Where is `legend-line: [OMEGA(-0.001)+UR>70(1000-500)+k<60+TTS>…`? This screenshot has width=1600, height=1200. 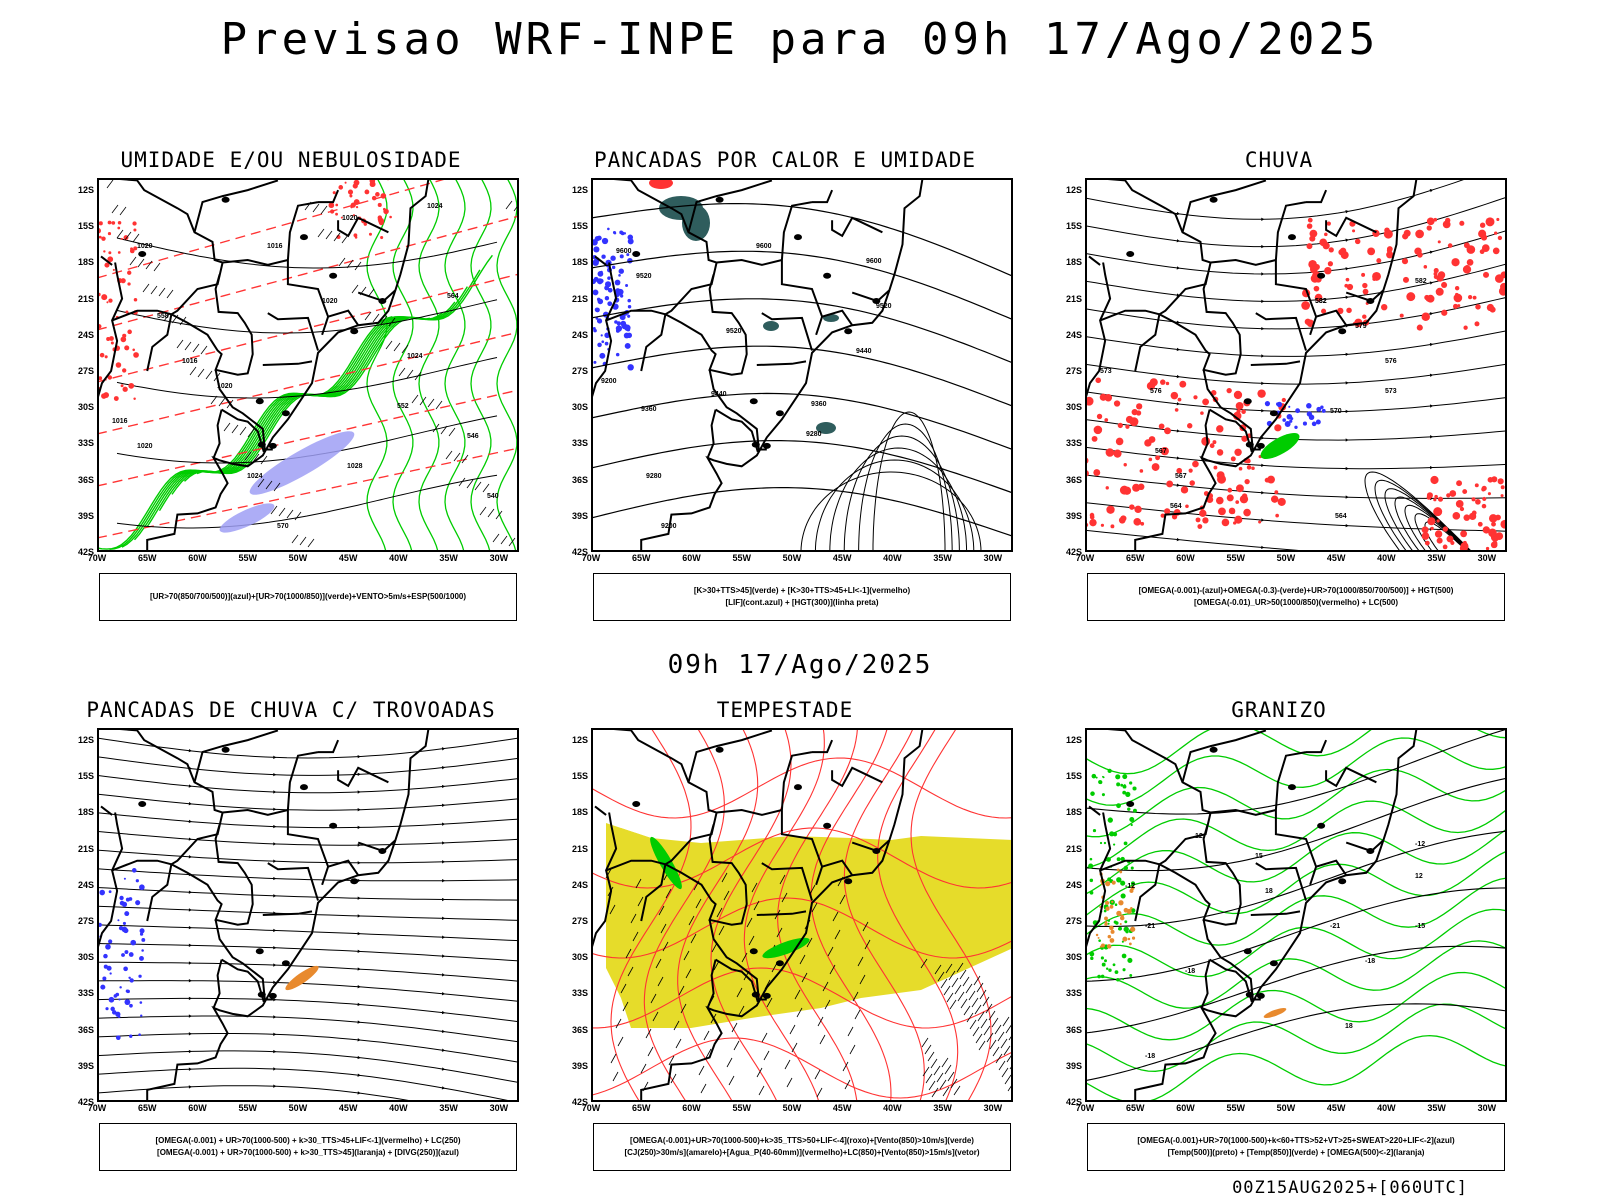
legend-line: [OMEGA(-0.001)+UR>70(1000-500)+k<60+TTS>… is located at coordinates (1296, 1140).